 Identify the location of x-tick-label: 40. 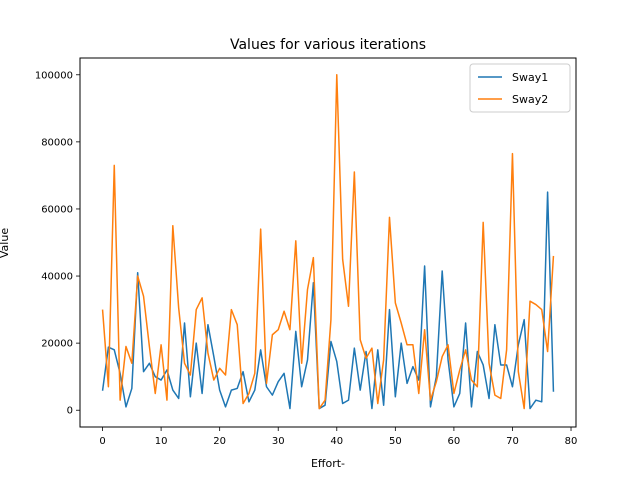
(336, 441).